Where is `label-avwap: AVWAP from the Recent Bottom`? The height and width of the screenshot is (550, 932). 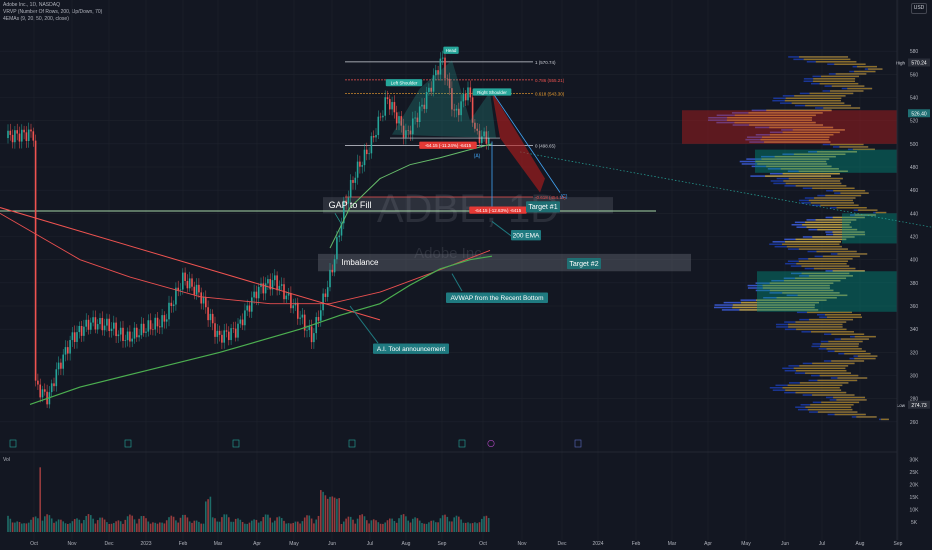 label-avwap: AVWAP from the Recent Bottom is located at coordinates (496, 298).